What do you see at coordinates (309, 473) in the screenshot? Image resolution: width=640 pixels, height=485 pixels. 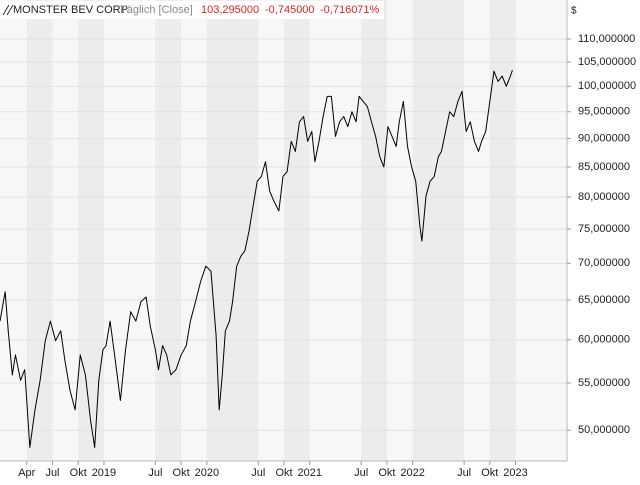 I see `x-tick-label: 2021` at bounding box center [309, 473].